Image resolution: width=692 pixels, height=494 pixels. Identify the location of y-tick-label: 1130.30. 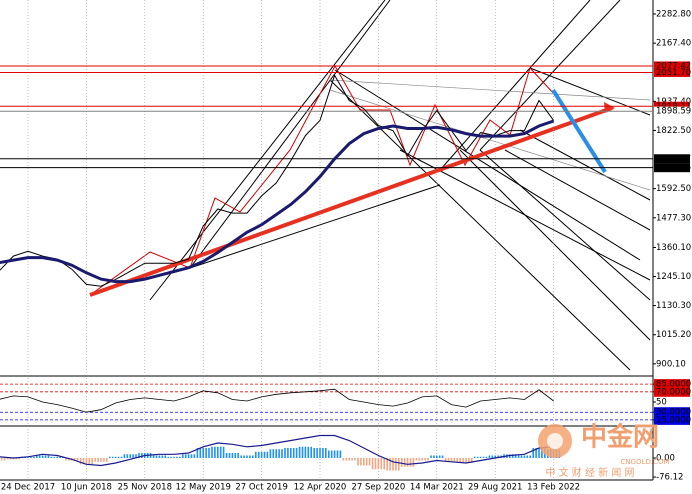
(673, 306).